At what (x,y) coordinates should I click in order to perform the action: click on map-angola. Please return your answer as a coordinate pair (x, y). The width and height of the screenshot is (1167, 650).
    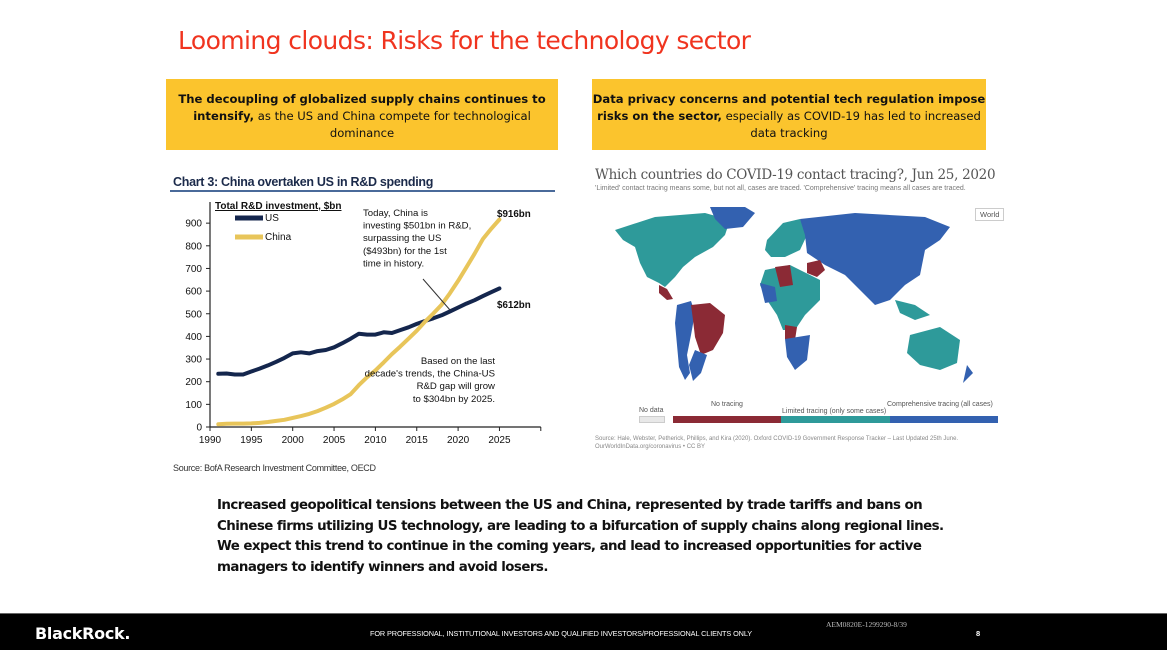
    Looking at the image, I should click on (791, 332).